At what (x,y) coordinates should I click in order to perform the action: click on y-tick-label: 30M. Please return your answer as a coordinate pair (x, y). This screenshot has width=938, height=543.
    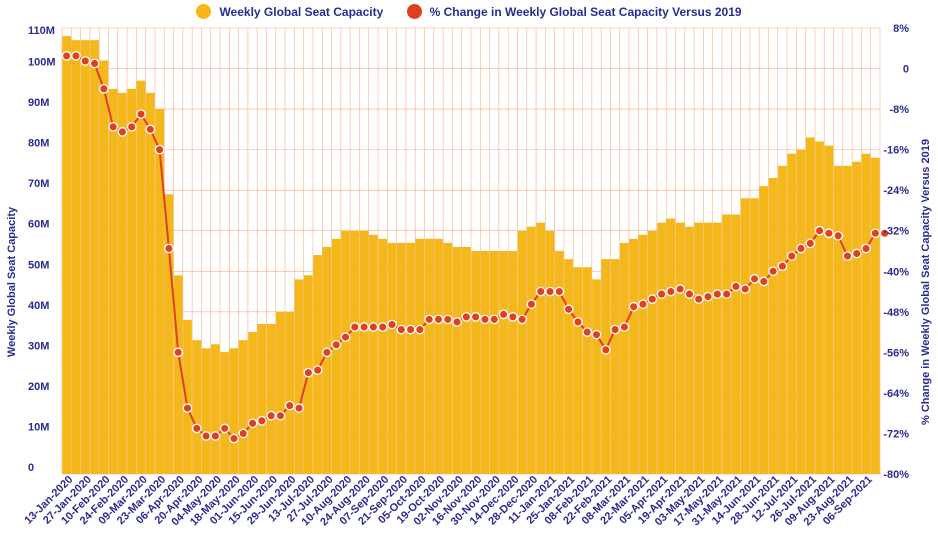
    Looking at the image, I should click on (38, 346).